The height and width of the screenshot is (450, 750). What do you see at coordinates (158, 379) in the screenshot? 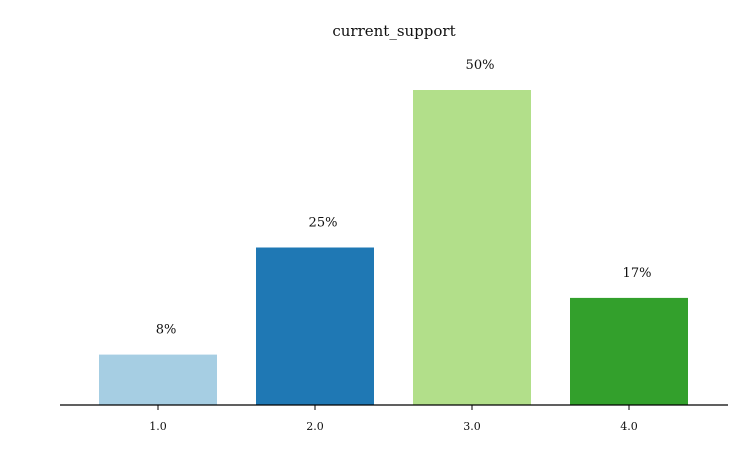
I see `bar-1.0` at bounding box center [158, 379].